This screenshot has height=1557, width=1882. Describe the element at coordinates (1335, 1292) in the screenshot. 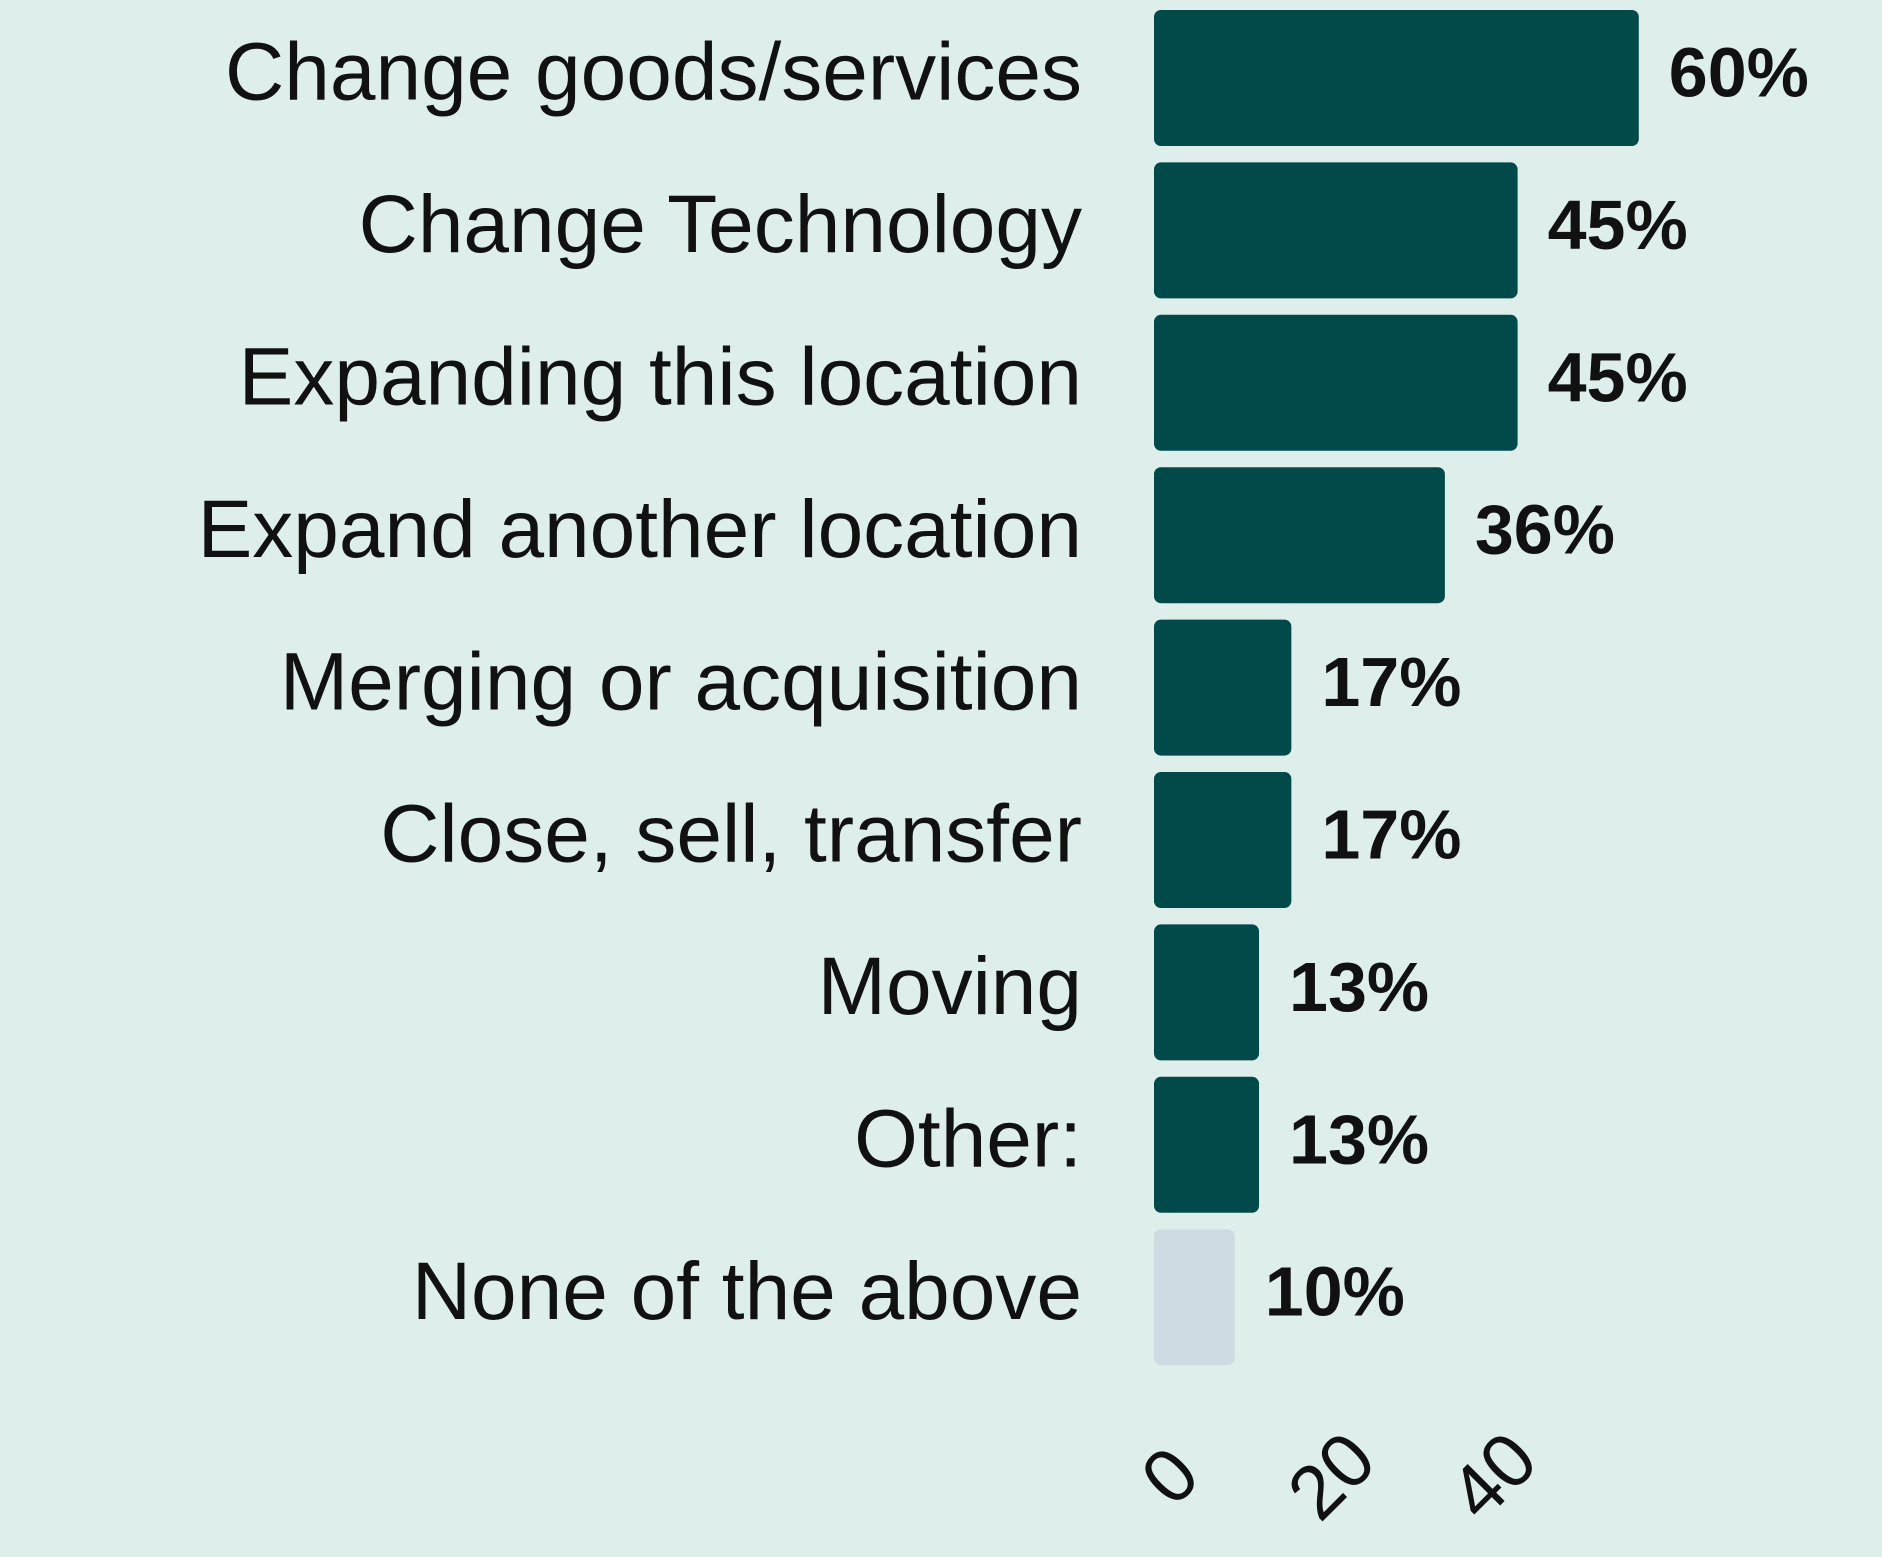

I see `value-label: 10%` at that location.